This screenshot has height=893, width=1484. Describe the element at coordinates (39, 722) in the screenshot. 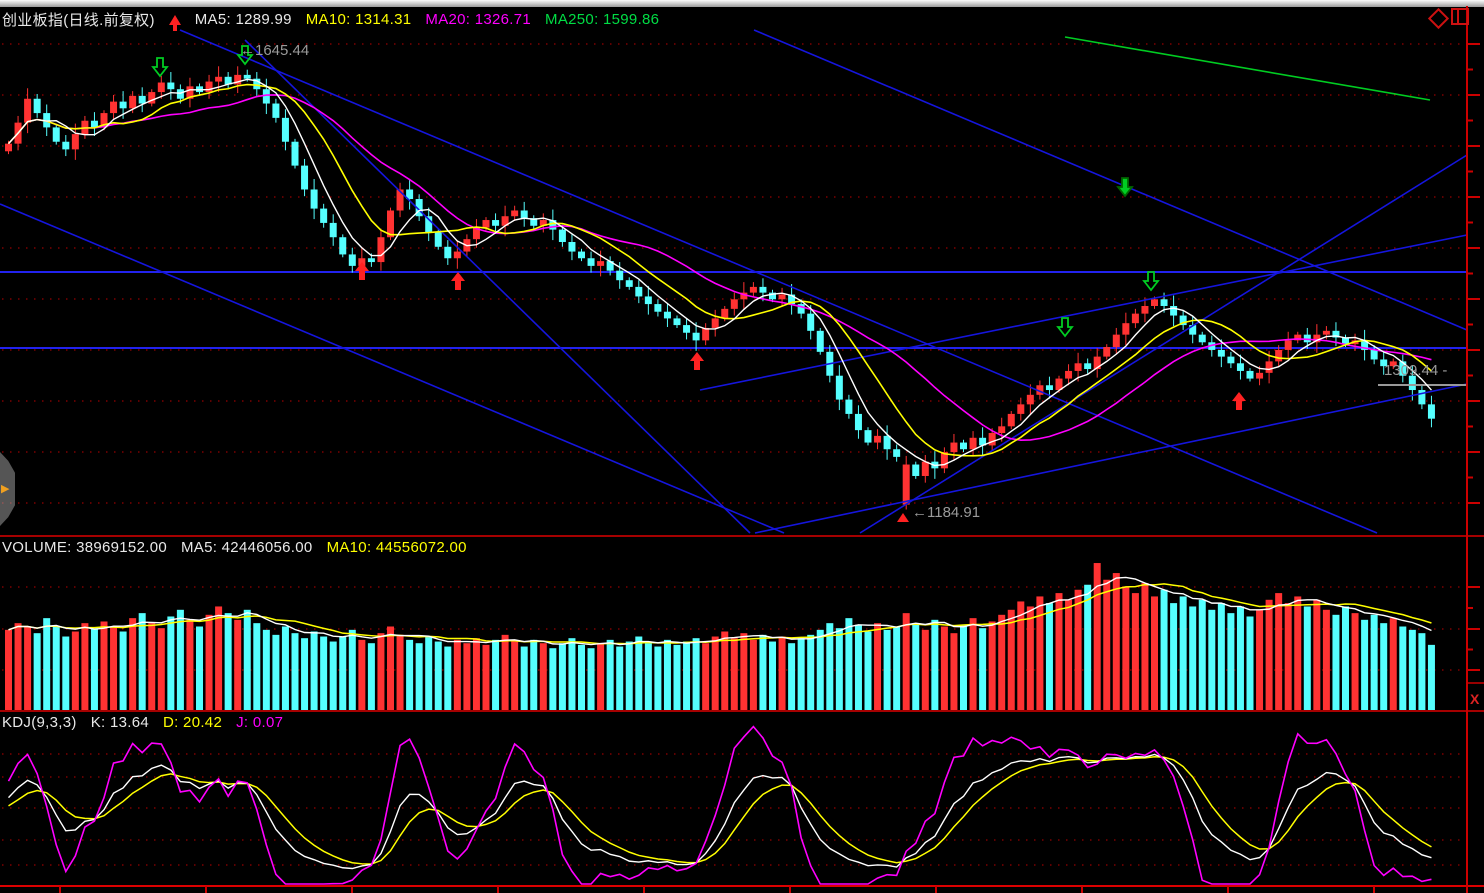

I see `kdj-name: KDJ(9,3,3)` at that location.